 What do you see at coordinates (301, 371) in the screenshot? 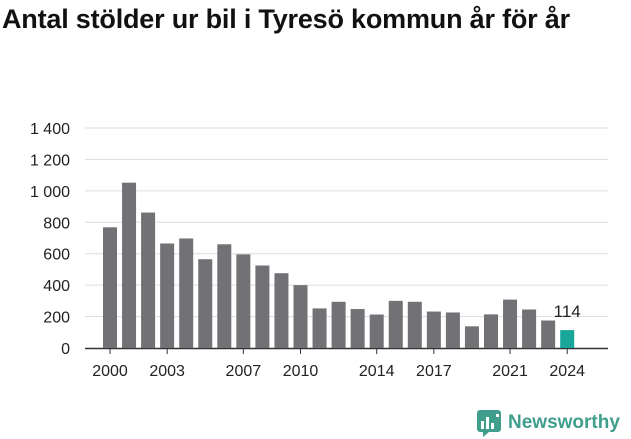
I see `x-tick-label: 2010` at bounding box center [301, 371].